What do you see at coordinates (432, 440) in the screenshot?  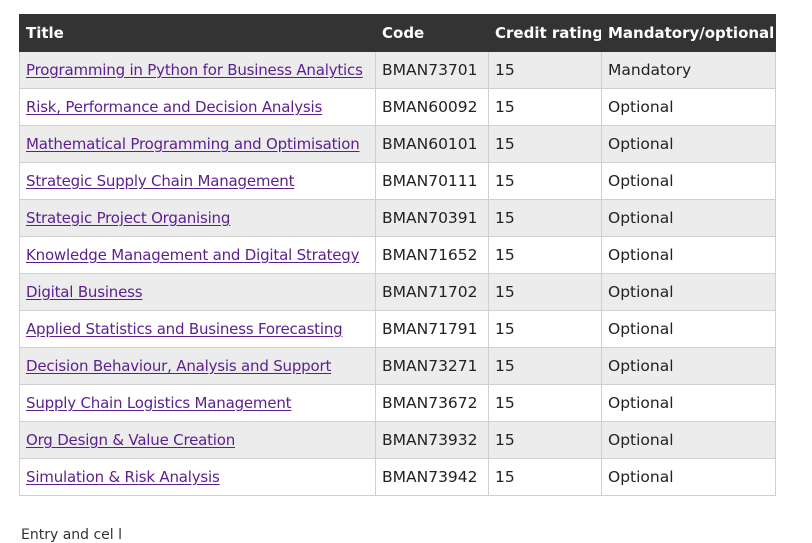 I see `unit-code-cell: BMAN73932` at bounding box center [432, 440].